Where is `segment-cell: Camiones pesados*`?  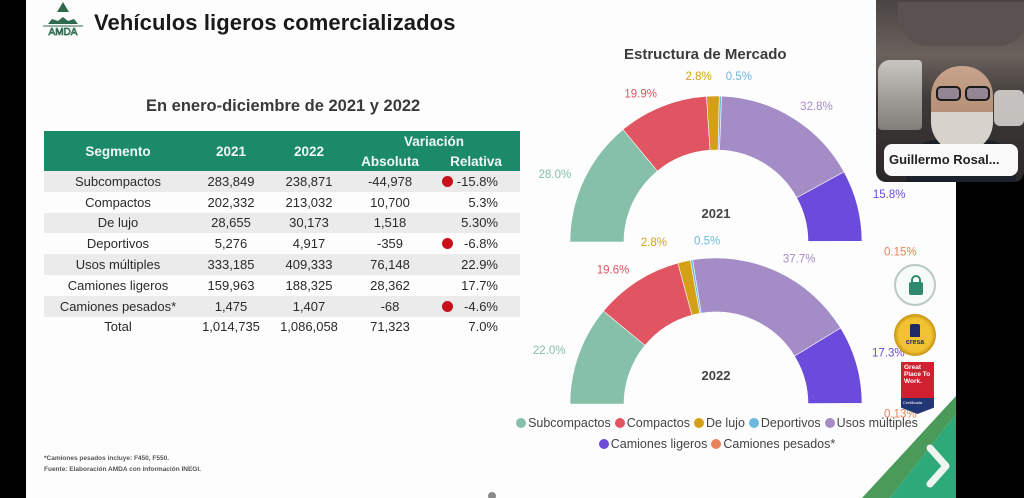 segment-cell: Camiones pesados* is located at coordinates (118, 306).